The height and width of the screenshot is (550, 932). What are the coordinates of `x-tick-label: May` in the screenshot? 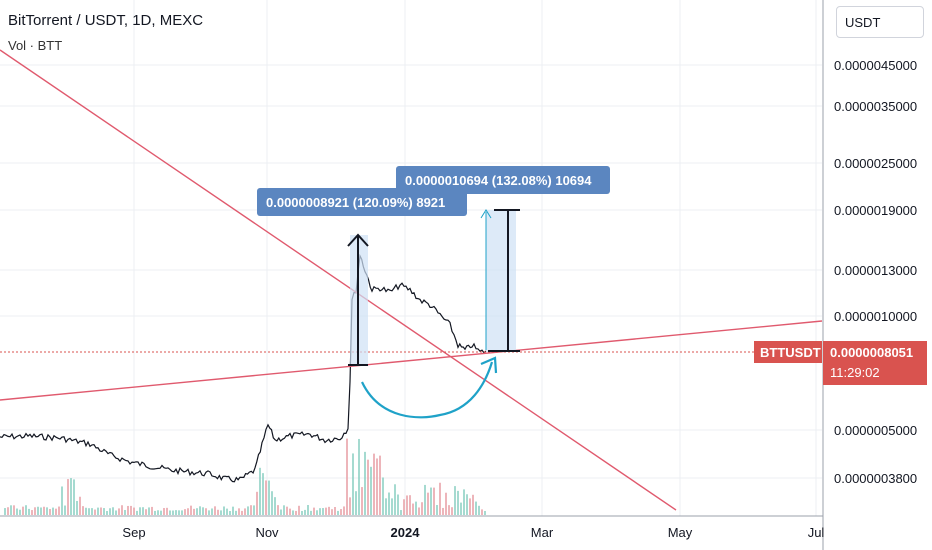 It's located at (680, 532).